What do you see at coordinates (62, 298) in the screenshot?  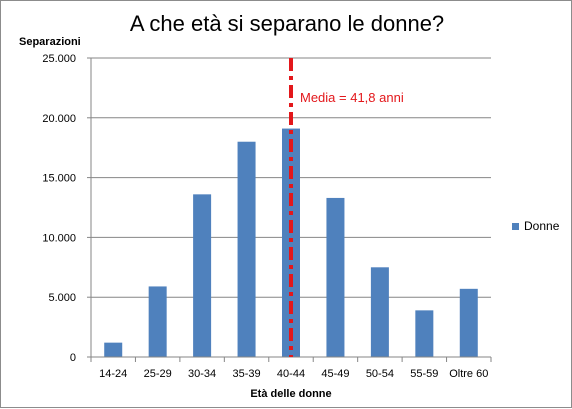 I see `y-tick-label: 5.000` at bounding box center [62, 298].